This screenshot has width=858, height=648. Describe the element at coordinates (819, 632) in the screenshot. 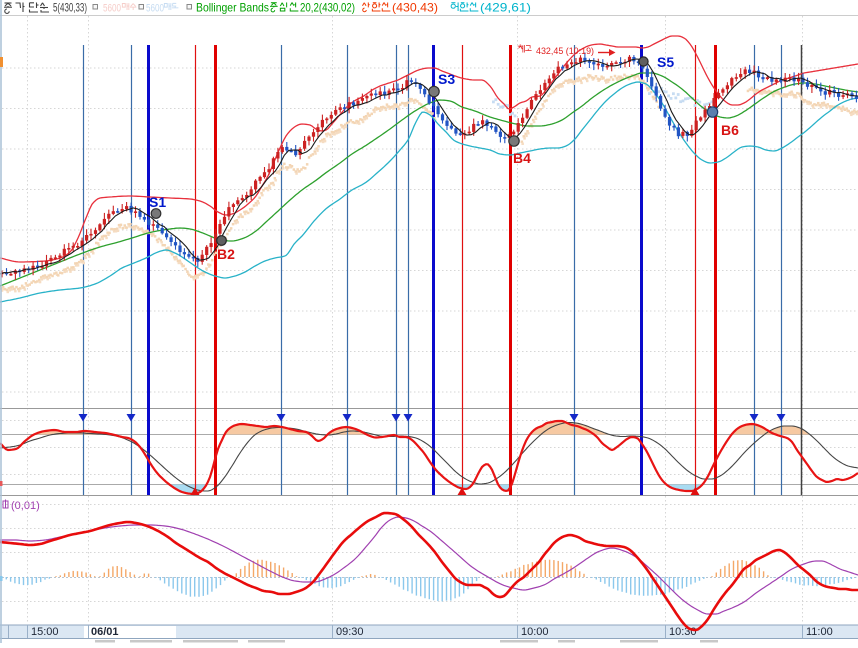

I see `svg-text: 11:00` at that location.